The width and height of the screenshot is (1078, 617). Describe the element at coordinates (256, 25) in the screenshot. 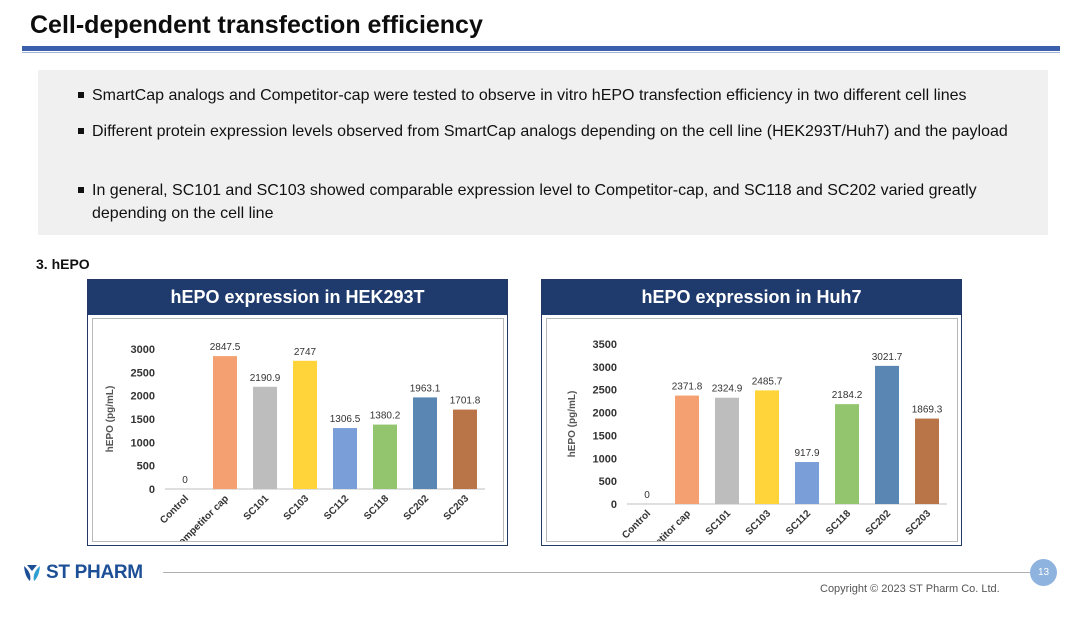

I see `page-title: Cell-dependent transfection efficiency` at that location.